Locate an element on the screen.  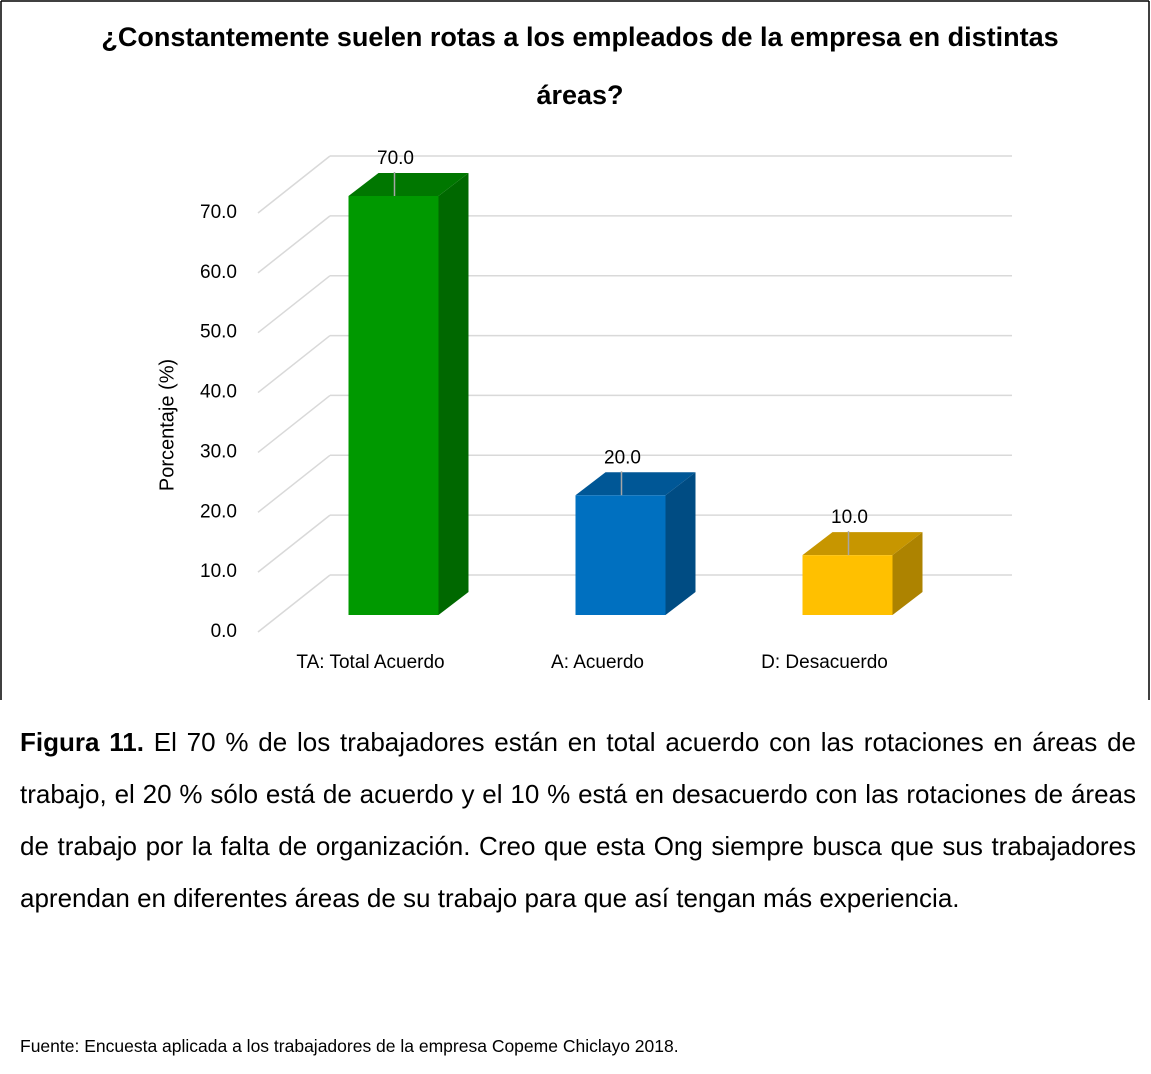
x-tick-label: A: Acuerdo is located at coordinates (597, 662).